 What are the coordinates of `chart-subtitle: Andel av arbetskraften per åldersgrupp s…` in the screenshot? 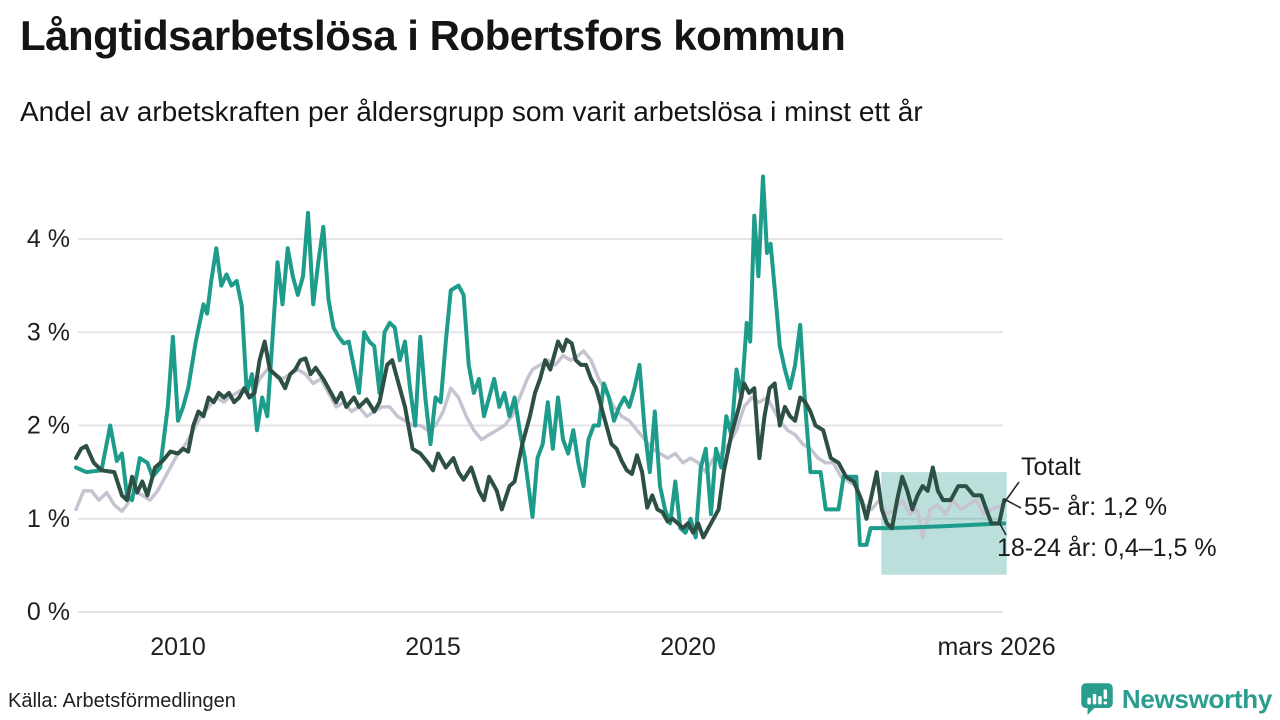 It's located at (471, 111).